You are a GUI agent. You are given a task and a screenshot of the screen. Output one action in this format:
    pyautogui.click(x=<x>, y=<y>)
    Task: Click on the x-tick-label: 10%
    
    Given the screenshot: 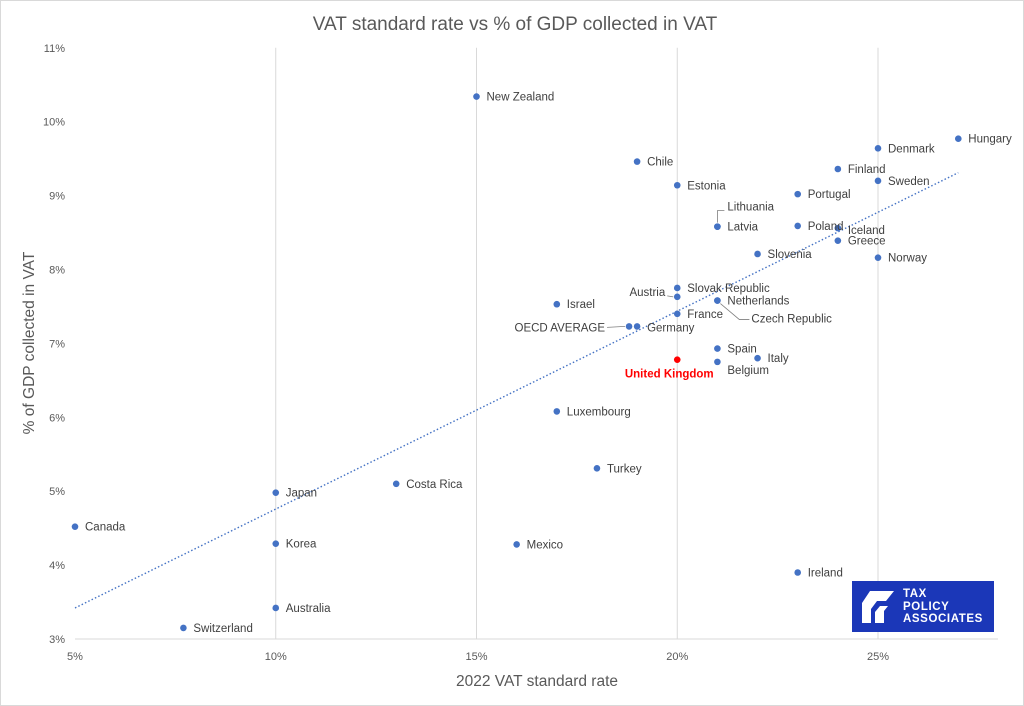 What is the action you would take?
    pyautogui.click(x=276, y=657)
    